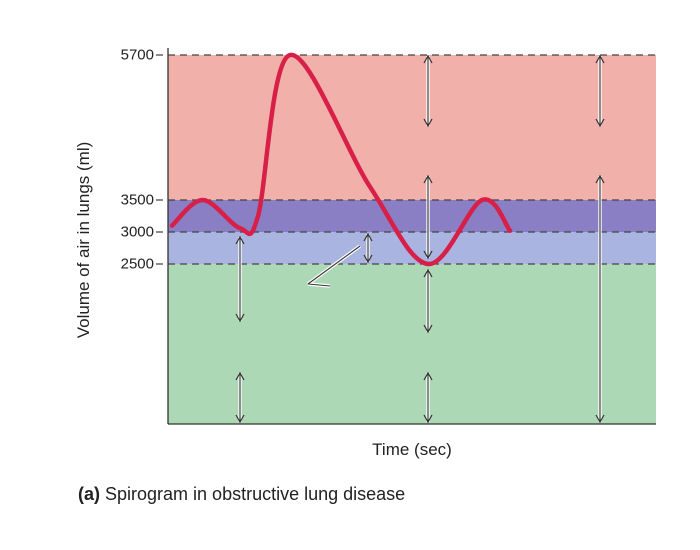 The height and width of the screenshot is (550, 700). Describe the element at coordinates (137, 200) in the screenshot. I see `y-tick-3500: 3500` at that location.